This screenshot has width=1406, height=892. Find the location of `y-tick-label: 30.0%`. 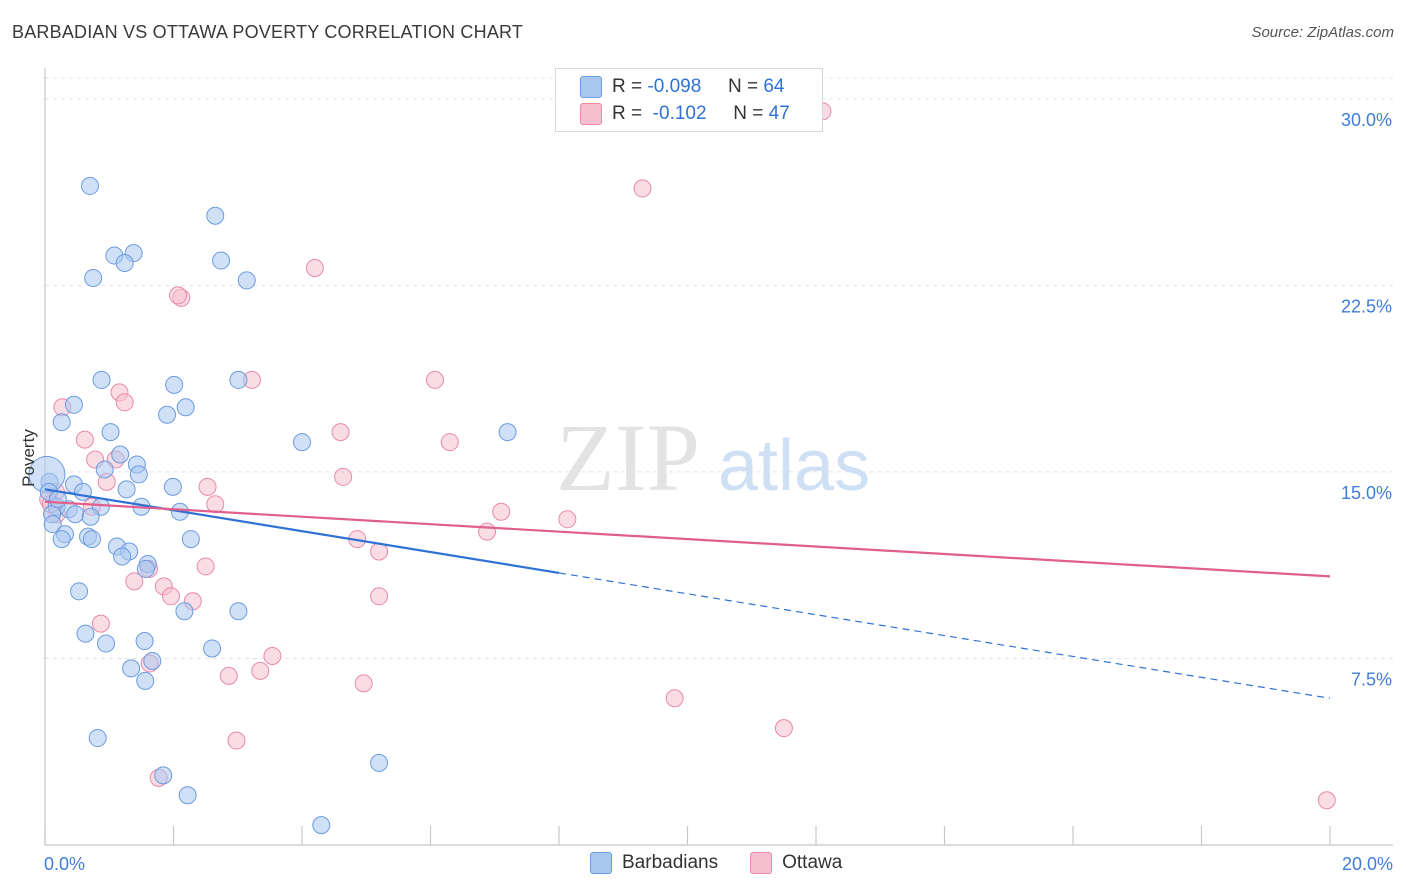

y-tick-label: 30.0% is located at coordinates (1366, 120).